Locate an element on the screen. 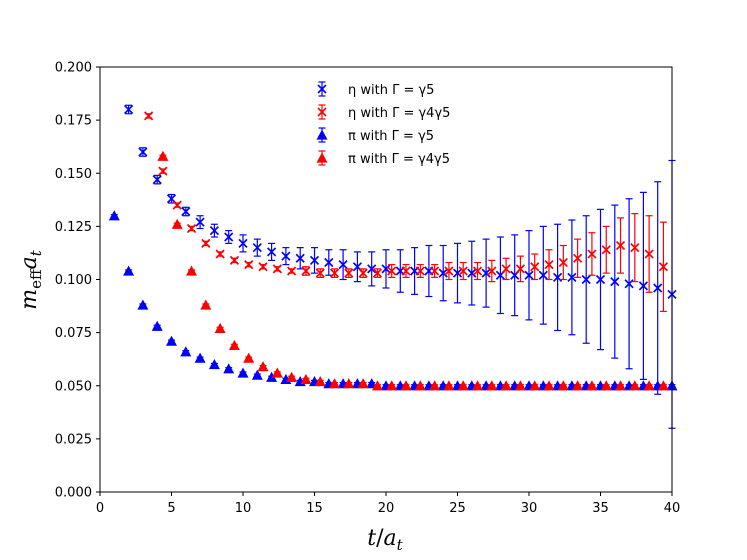 Image resolution: width=747 pixels, height=560 pixels. legend-label: π with Γ = γ4γ5 is located at coordinates (399, 159).